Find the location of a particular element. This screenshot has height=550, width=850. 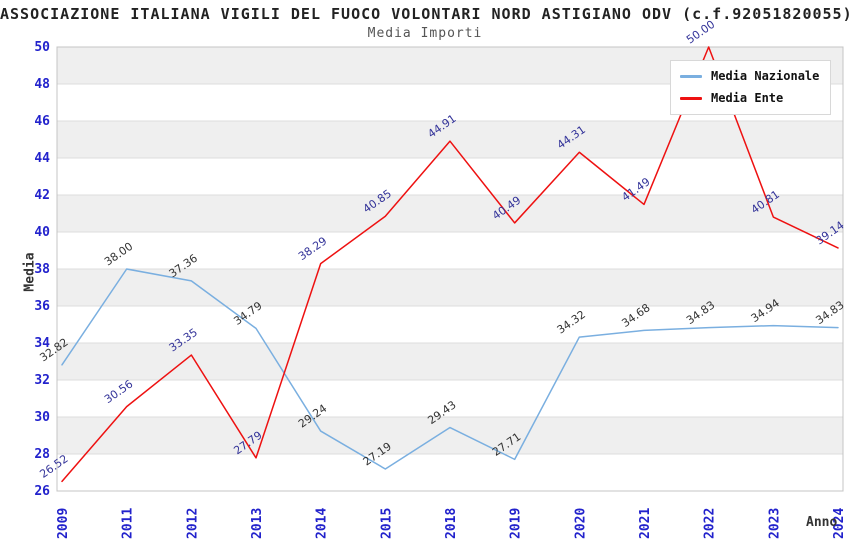

y-tick-label: 44 is located at coordinates (42, 158).